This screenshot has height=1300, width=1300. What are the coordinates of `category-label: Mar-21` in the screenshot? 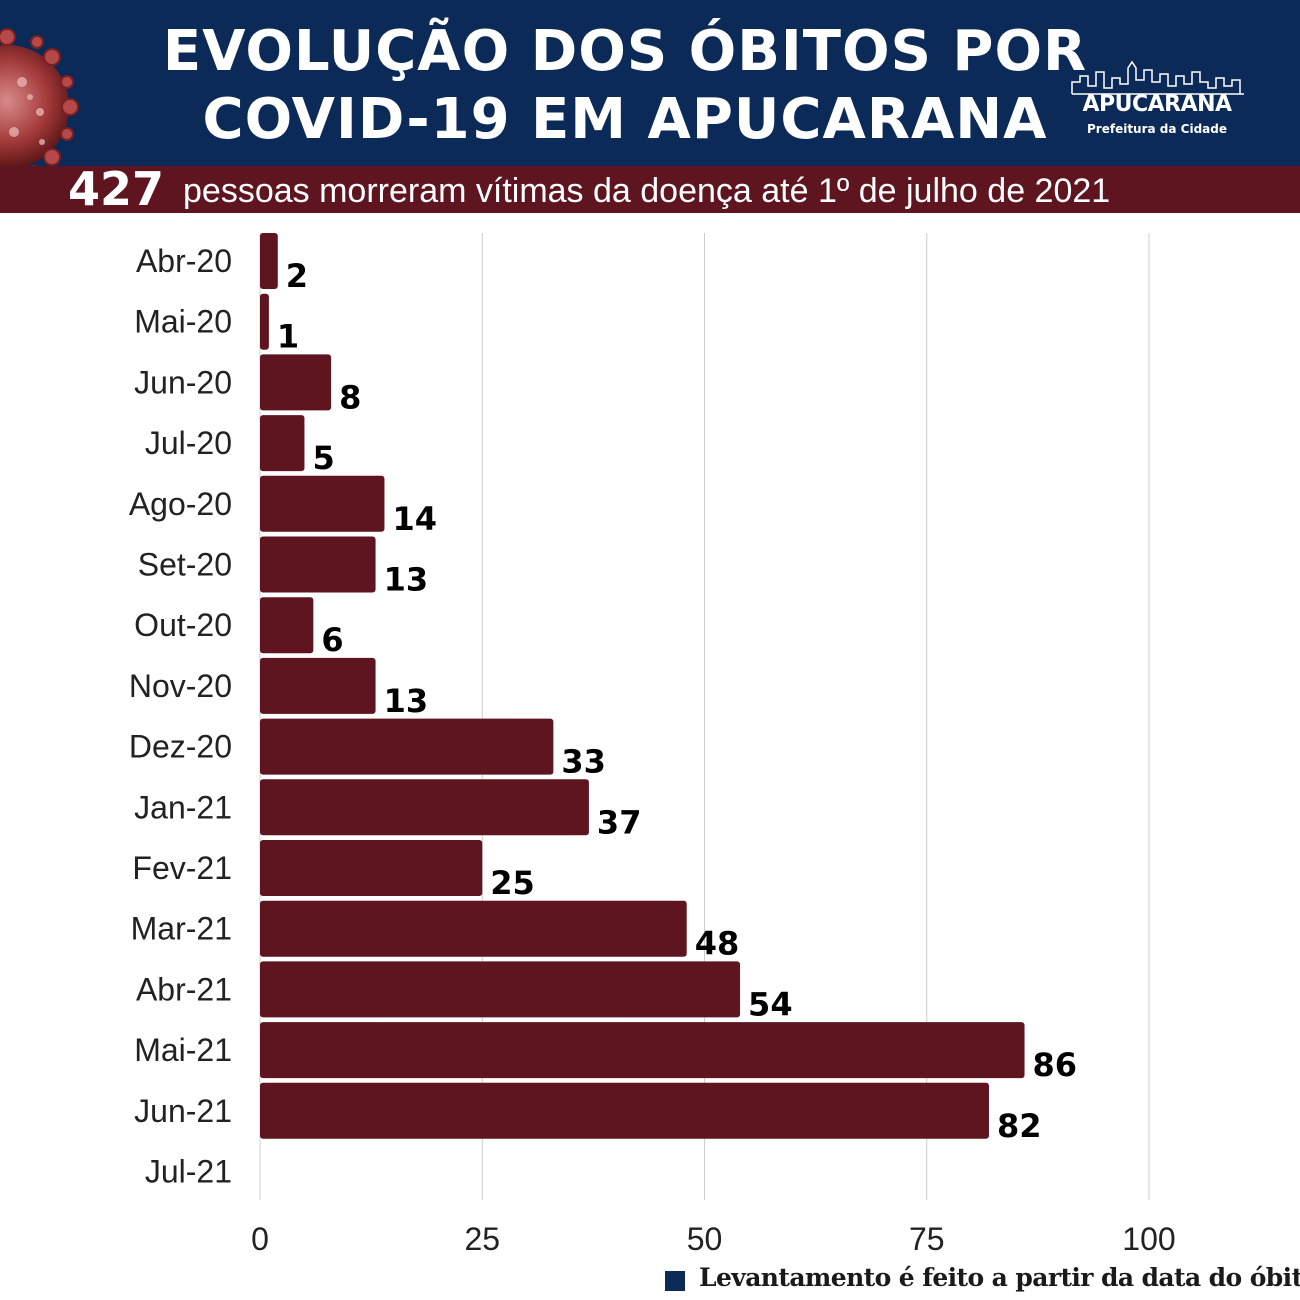 It's located at (181, 929).